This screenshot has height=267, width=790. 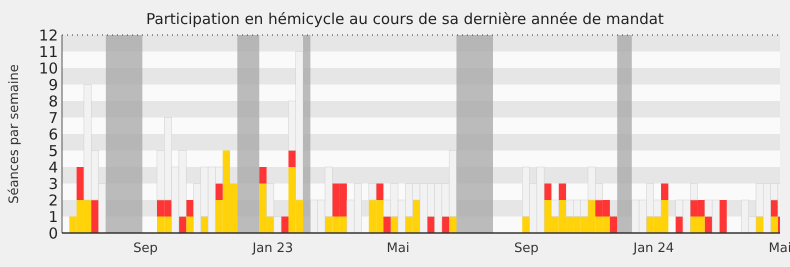 I want to click on y-tick-label: 0, so click(x=53, y=233).